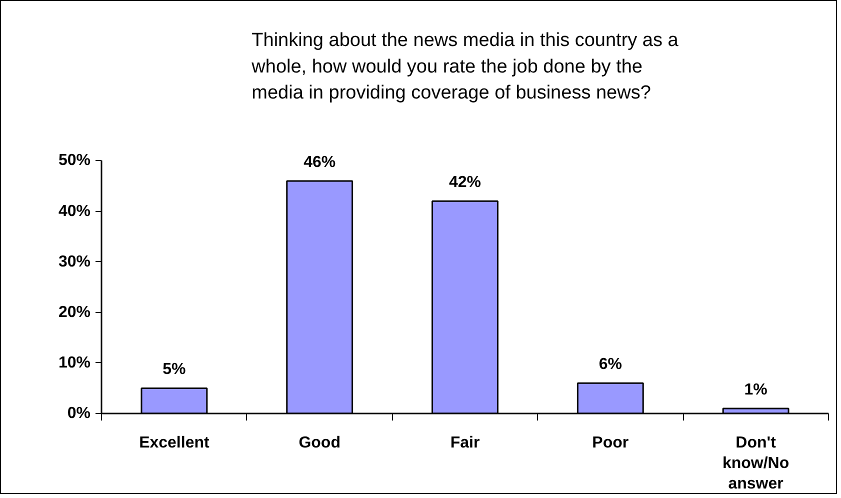  What do you see at coordinates (74, 161) in the screenshot?
I see `y-tick-label: 50%` at bounding box center [74, 161].